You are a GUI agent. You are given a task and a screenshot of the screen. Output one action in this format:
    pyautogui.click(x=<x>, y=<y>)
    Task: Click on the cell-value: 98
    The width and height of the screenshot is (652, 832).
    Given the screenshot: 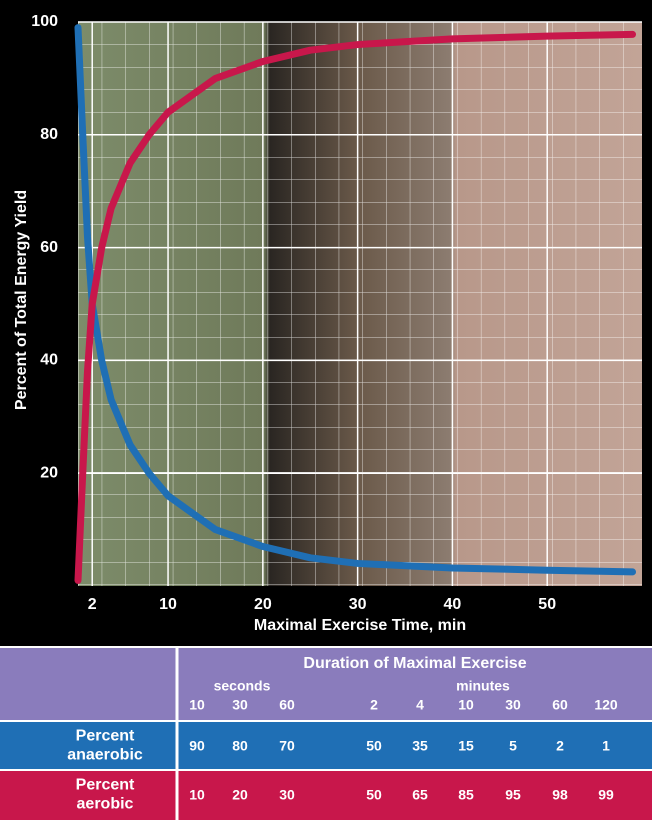 What is the action you would take?
    pyautogui.click(x=560, y=795)
    